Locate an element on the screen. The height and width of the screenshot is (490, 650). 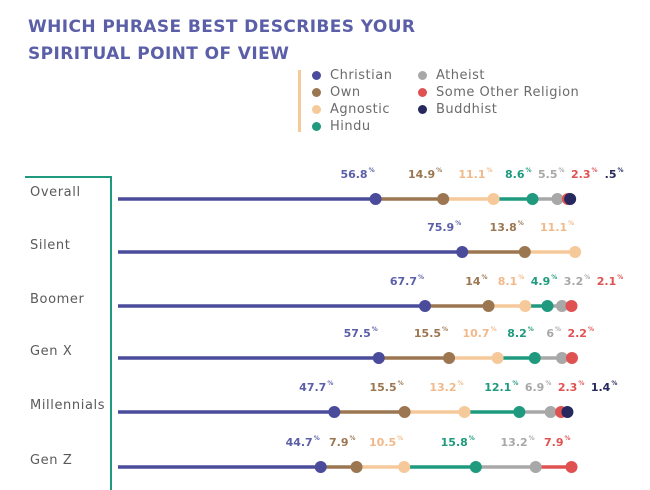
value-label-overall-christian: 56.8 is located at coordinates (353, 174).